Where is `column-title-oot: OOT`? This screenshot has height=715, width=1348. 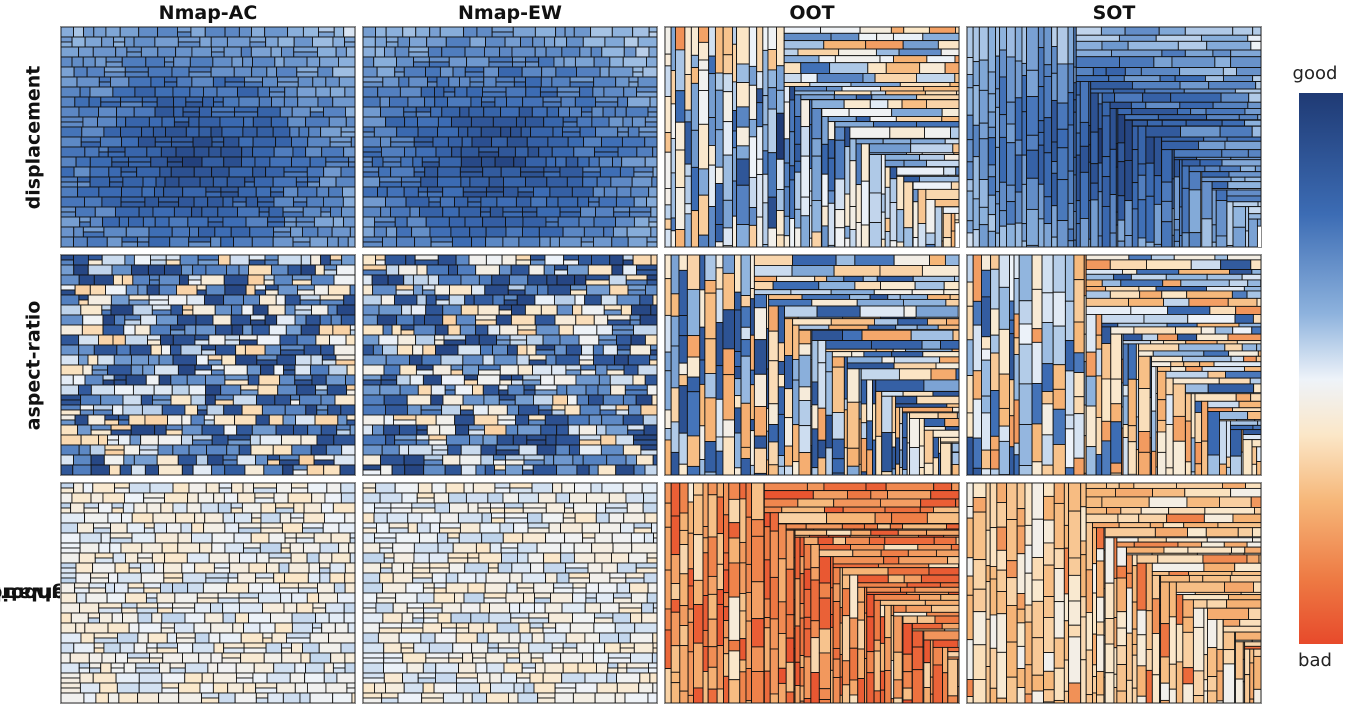
column-title-oot: OOT is located at coordinates (812, 13).